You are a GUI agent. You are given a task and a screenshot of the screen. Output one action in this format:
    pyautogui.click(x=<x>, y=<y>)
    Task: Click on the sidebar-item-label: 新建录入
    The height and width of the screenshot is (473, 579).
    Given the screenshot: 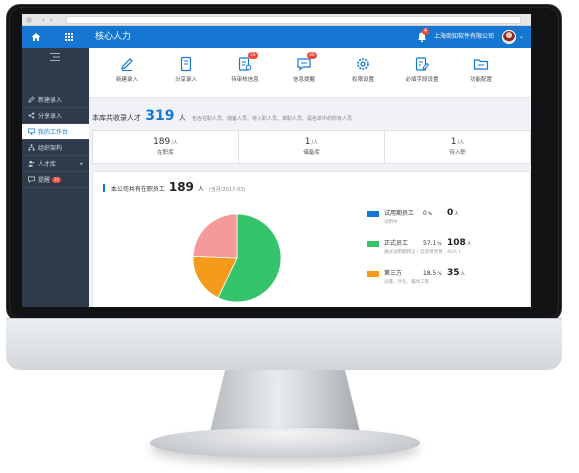 What is the action you would take?
    pyautogui.click(x=50, y=100)
    